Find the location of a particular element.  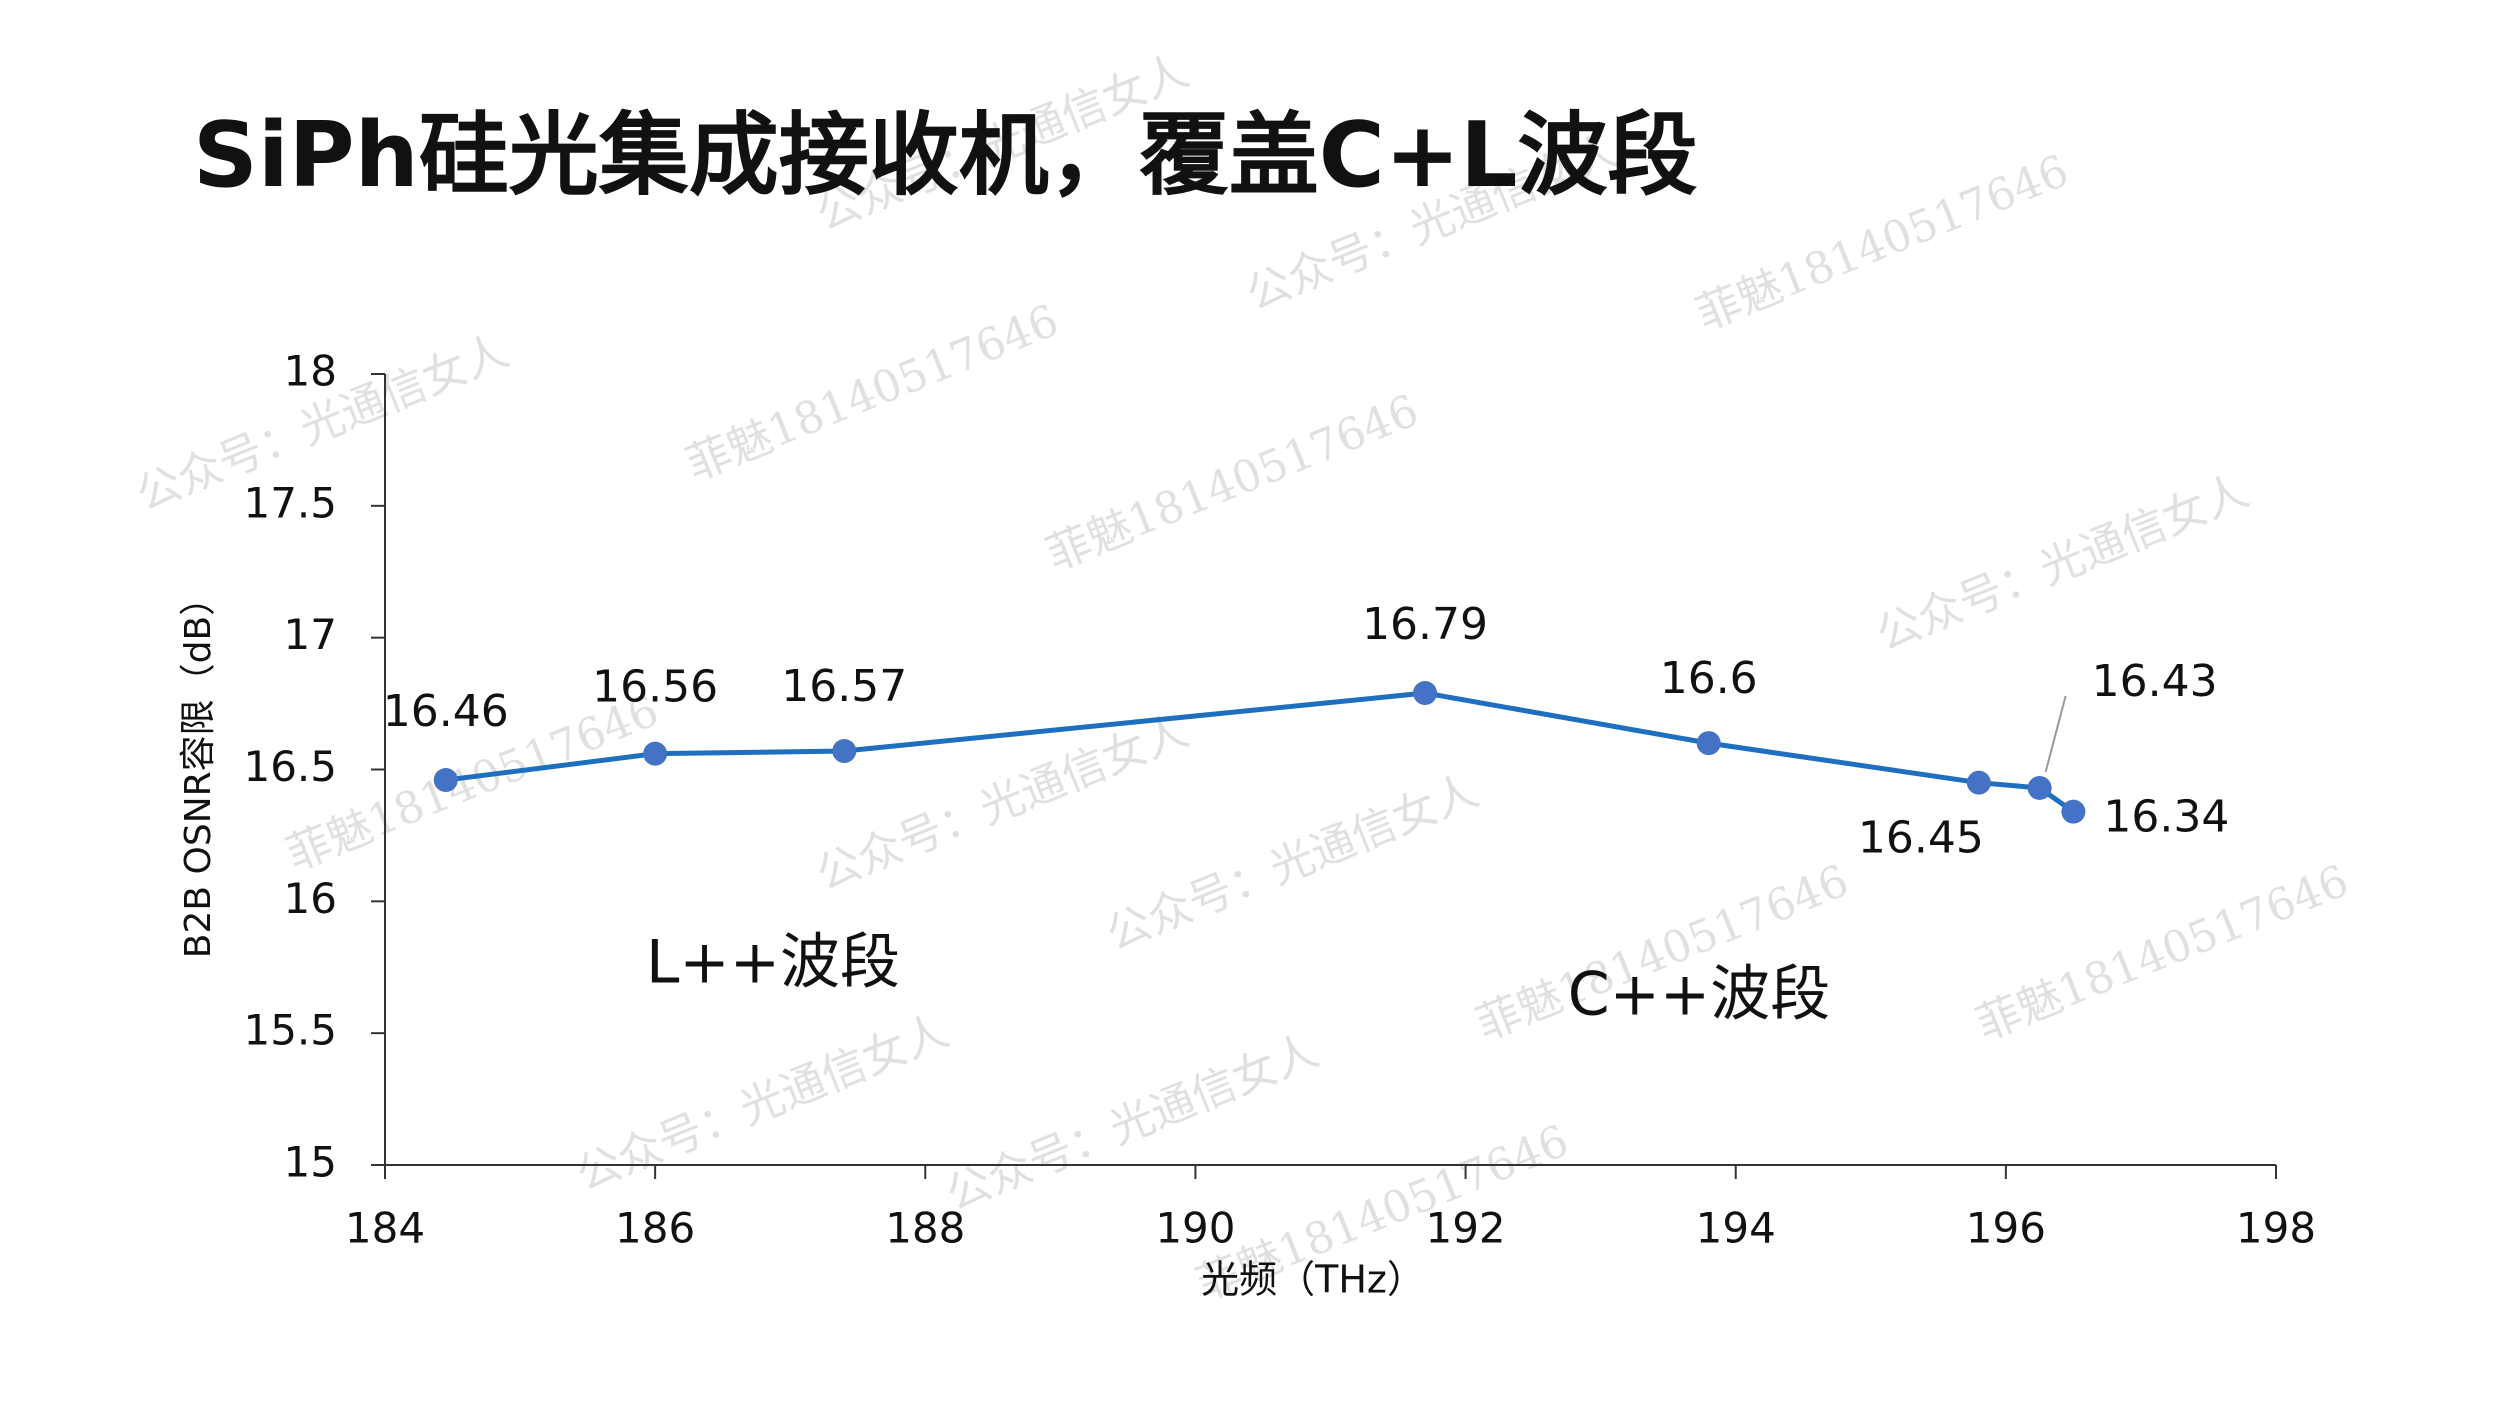

data-label: 16.45 is located at coordinates (1921, 838).